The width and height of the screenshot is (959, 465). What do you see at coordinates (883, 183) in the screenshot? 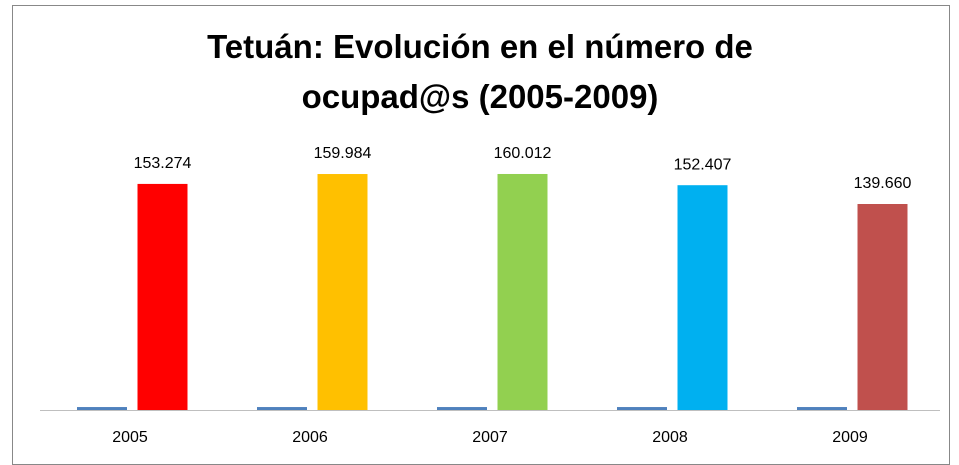
I see `value-label: 139.660` at bounding box center [883, 183].